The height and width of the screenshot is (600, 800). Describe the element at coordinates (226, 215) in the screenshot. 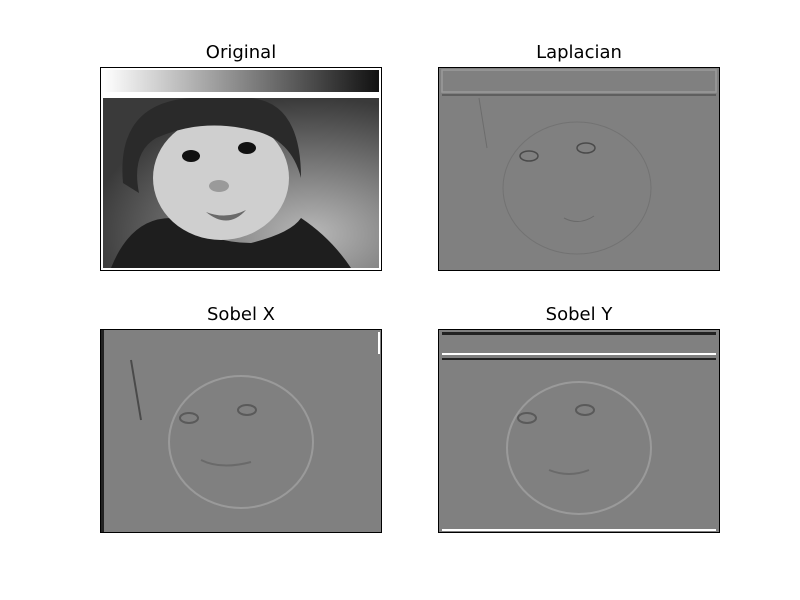

I see `mouth` at that location.